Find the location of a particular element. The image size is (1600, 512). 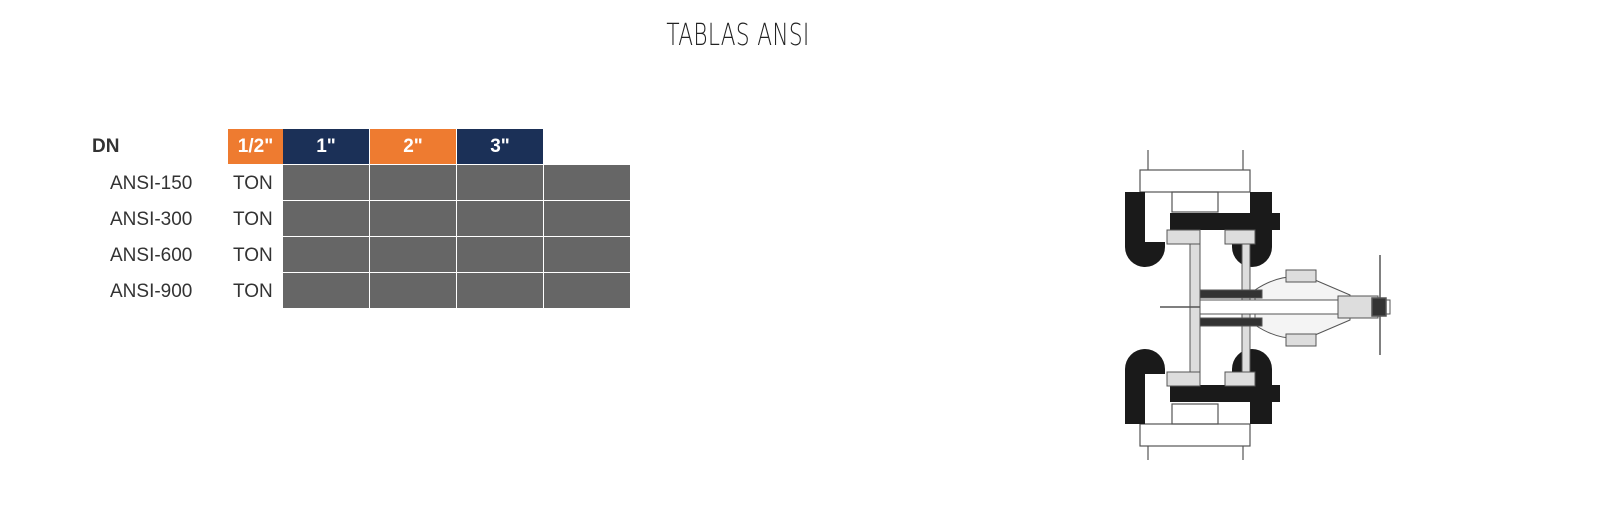

header-3-inch: 3" is located at coordinates (500, 146).